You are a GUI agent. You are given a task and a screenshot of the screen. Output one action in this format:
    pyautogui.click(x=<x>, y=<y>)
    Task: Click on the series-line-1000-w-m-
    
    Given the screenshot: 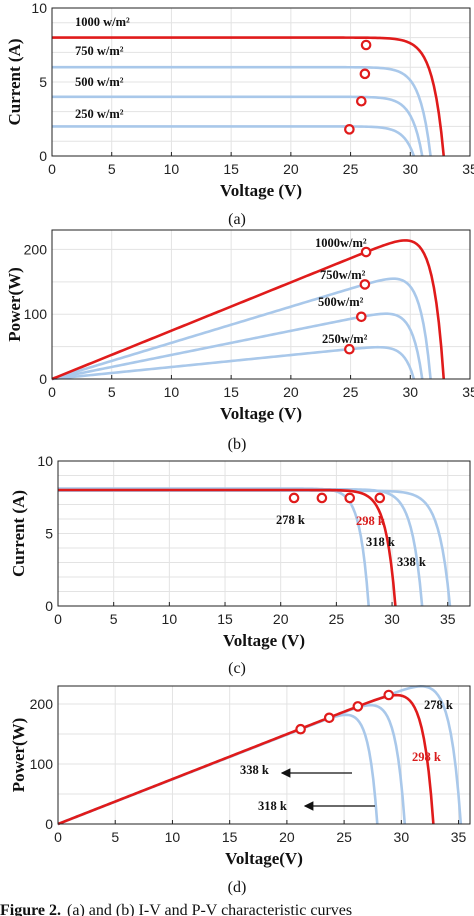 What is the action you would take?
    pyautogui.click(x=249, y=96)
    